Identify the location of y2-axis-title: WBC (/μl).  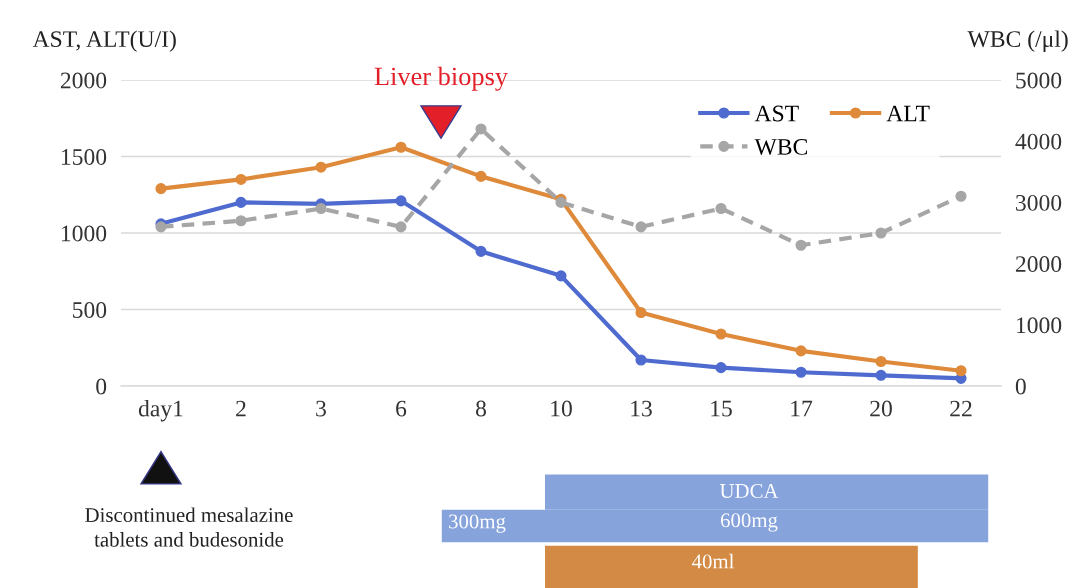
(1017, 41).